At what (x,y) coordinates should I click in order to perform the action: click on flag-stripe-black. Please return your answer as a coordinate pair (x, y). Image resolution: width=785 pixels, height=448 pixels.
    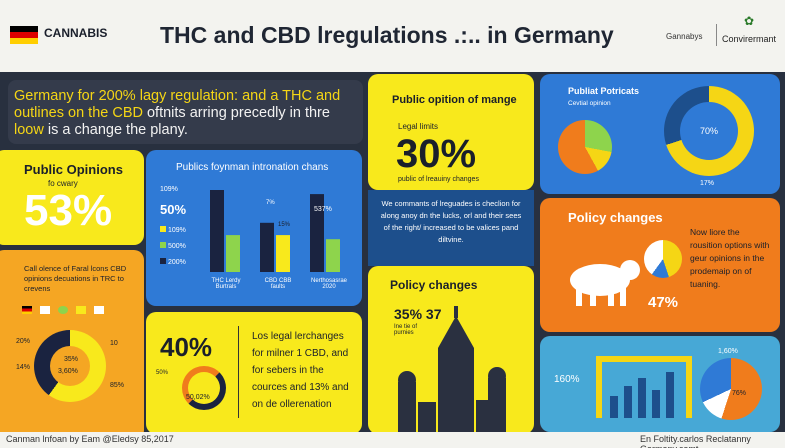
    Looking at the image, I should click on (24, 29).